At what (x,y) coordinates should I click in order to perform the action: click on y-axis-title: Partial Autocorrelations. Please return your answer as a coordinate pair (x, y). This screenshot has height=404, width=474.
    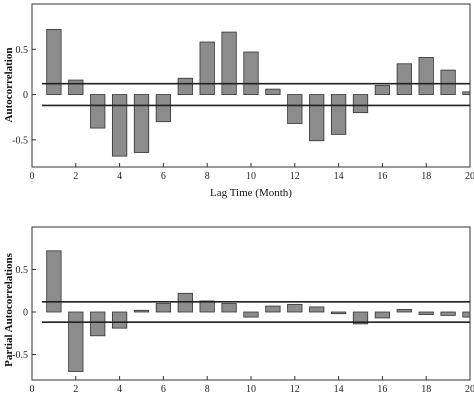
    Looking at the image, I should click on (9, 309).